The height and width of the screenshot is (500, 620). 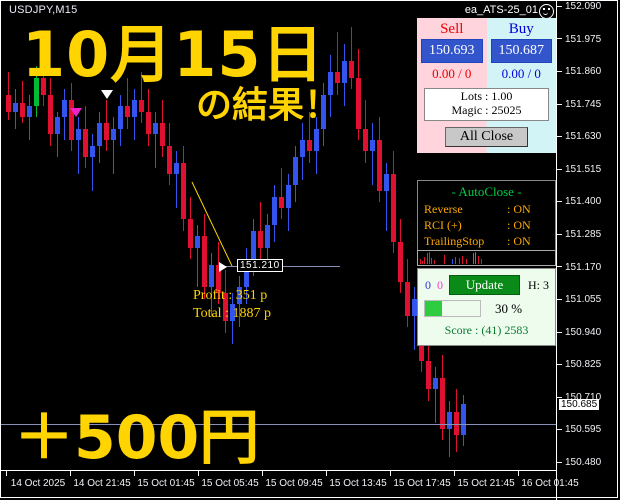 I want to click on smiley-face-icon, so click(x=546, y=11).